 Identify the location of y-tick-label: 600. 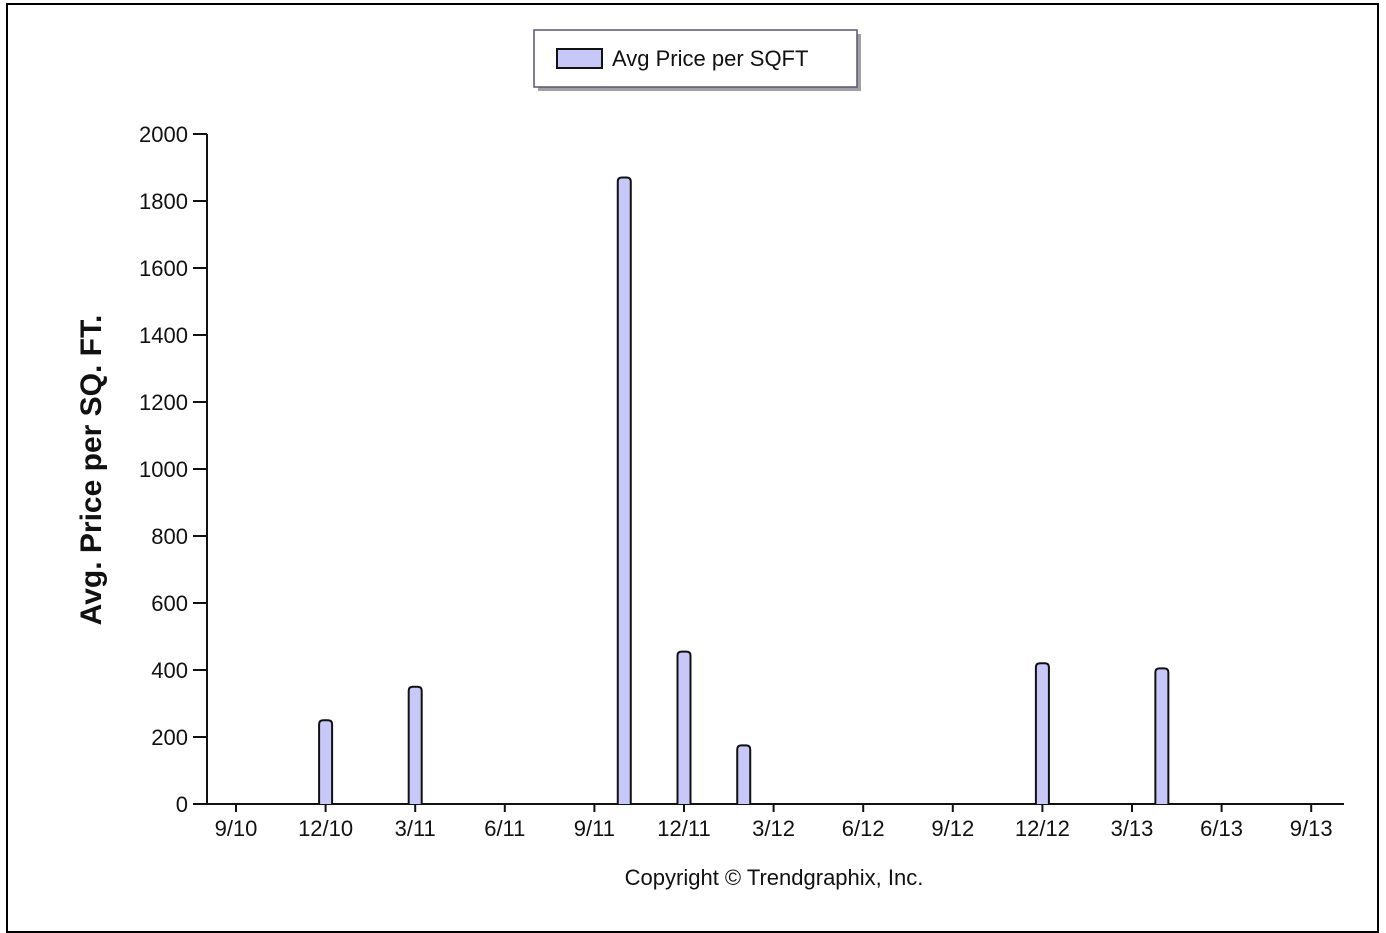
(169, 603).